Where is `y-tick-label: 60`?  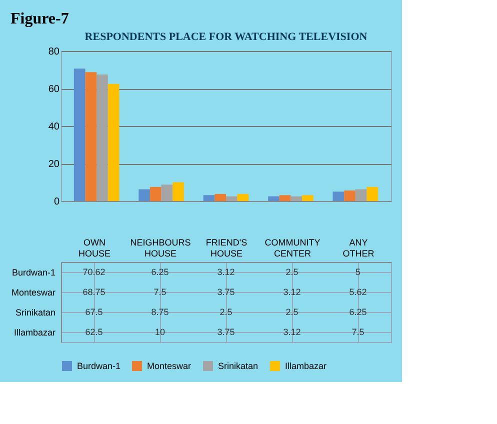 y-tick-label: 60 is located at coordinates (54, 89).